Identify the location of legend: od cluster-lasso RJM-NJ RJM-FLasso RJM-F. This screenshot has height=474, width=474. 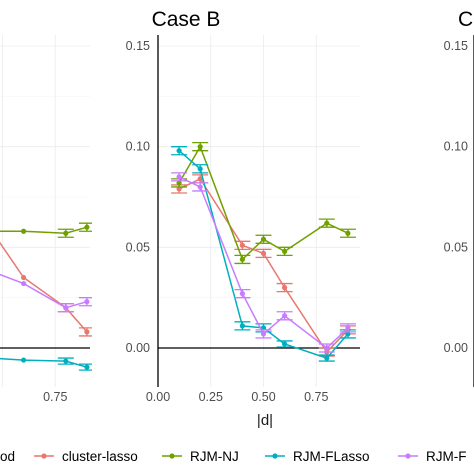
(233, 456).